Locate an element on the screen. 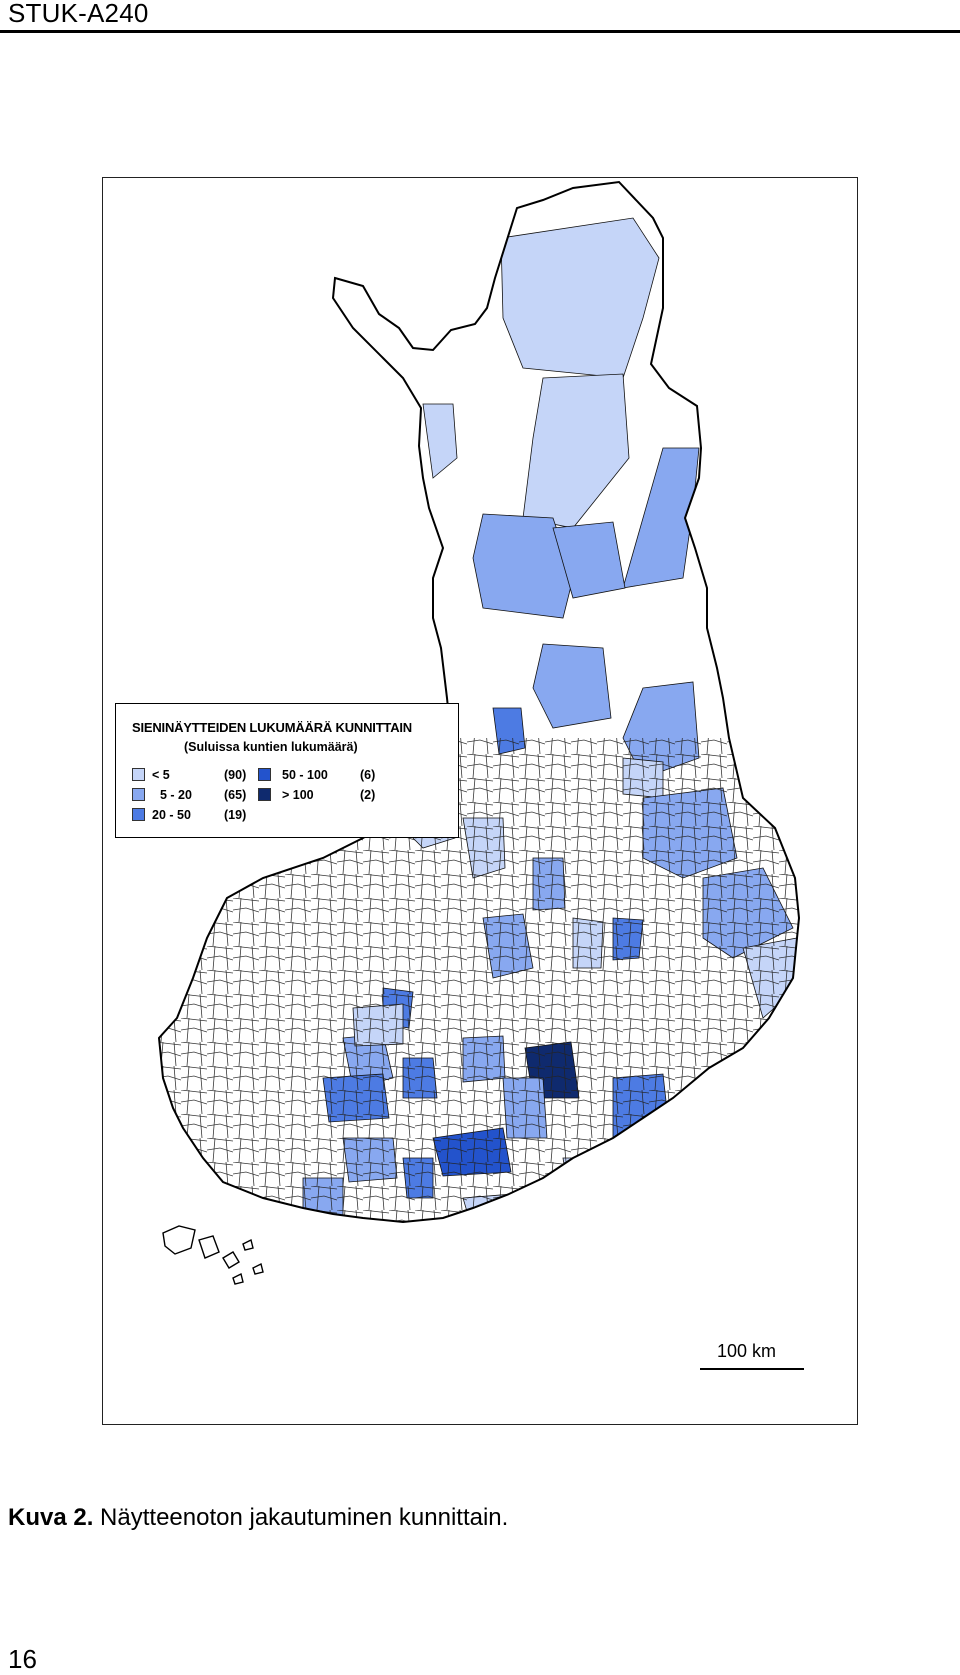 This screenshot has width=960, height=1675. aland-islands is located at coordinates (213, 1255).